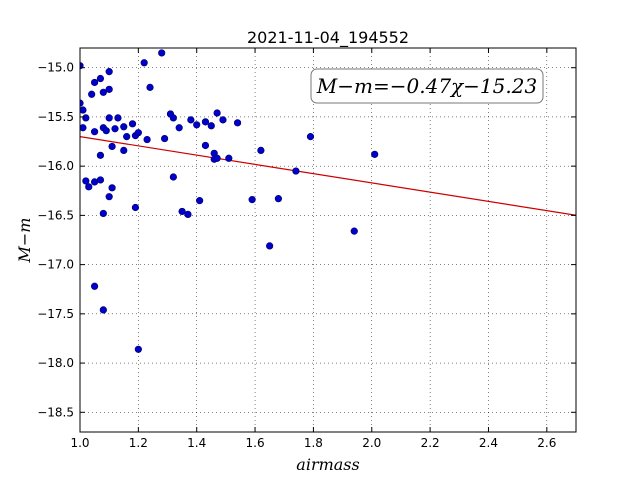  Describe the element at coordinates (327, 464) in the screenshot. I see `x-axis-label: airmass` at that location.